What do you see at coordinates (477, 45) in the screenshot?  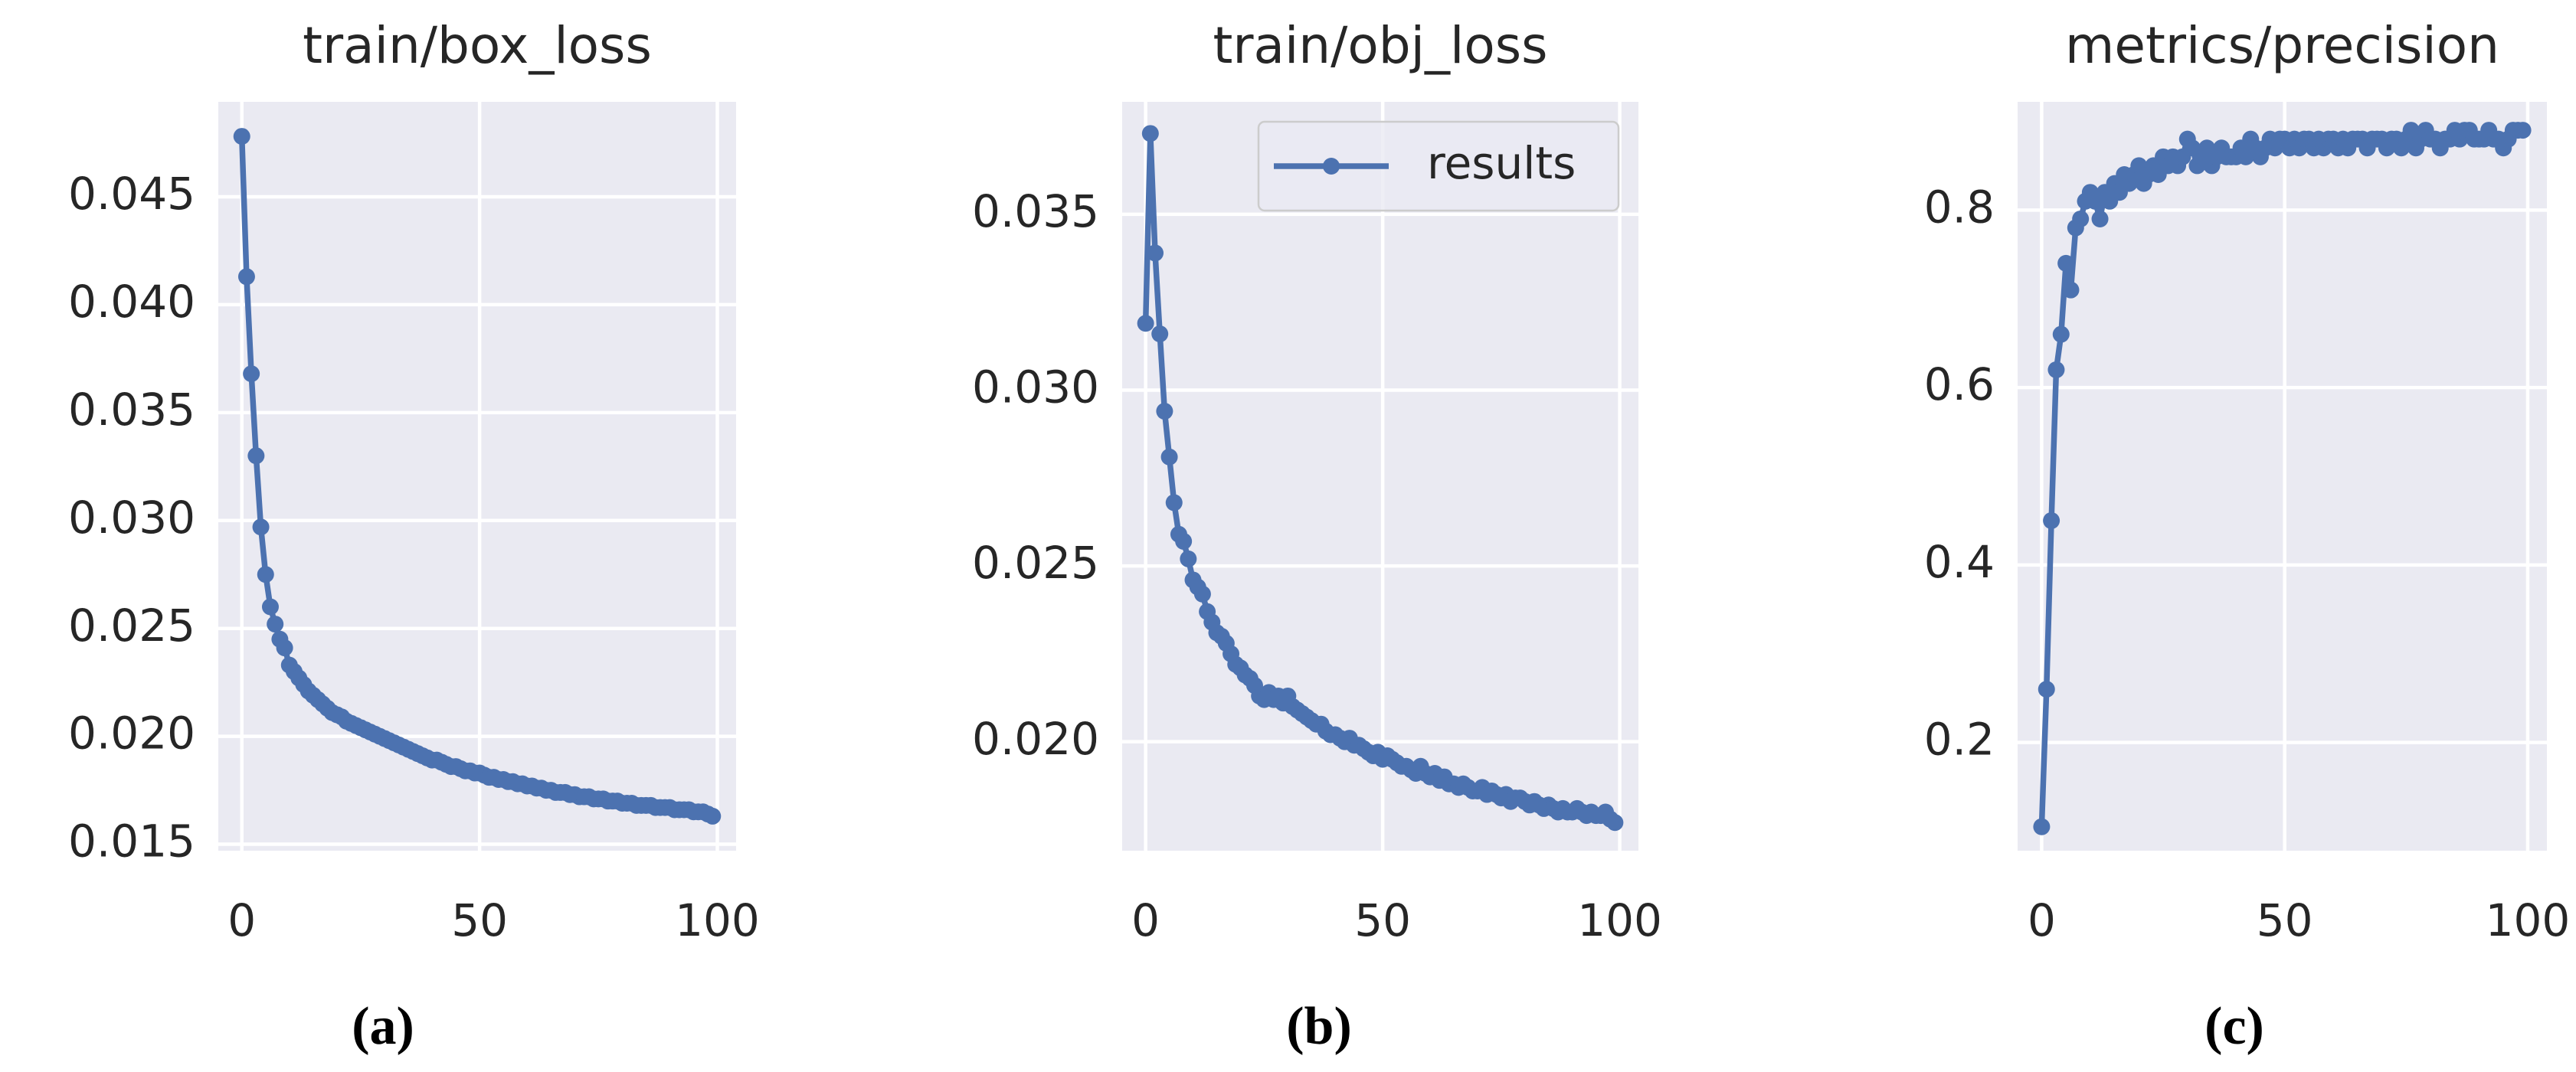 I see `chart-title: train/box_loss` at bounding box center [477, 45].